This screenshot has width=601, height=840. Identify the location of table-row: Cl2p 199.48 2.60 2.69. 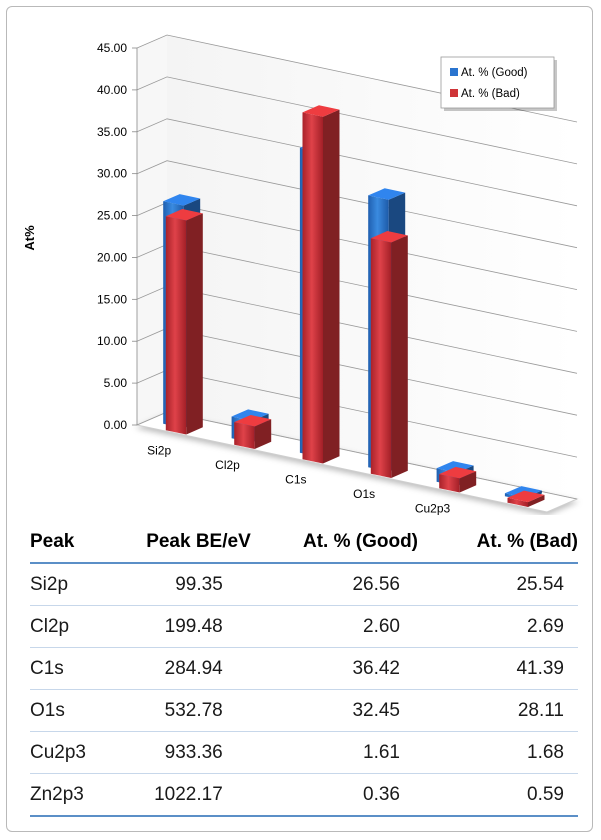
(304, 626).